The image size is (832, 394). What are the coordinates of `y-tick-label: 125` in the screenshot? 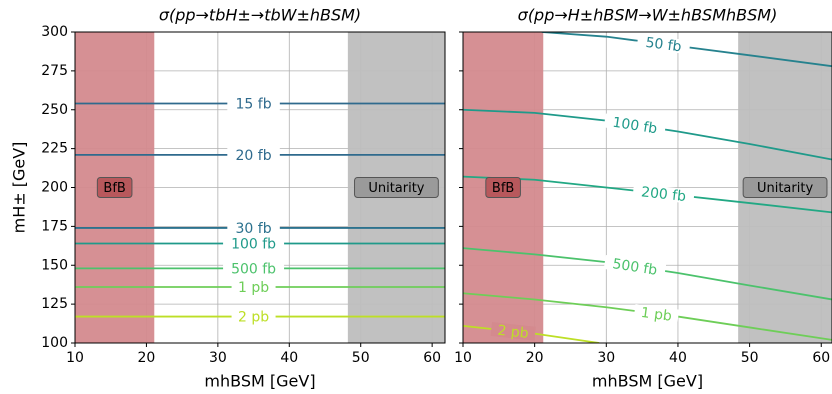 It's located at (54, 304).